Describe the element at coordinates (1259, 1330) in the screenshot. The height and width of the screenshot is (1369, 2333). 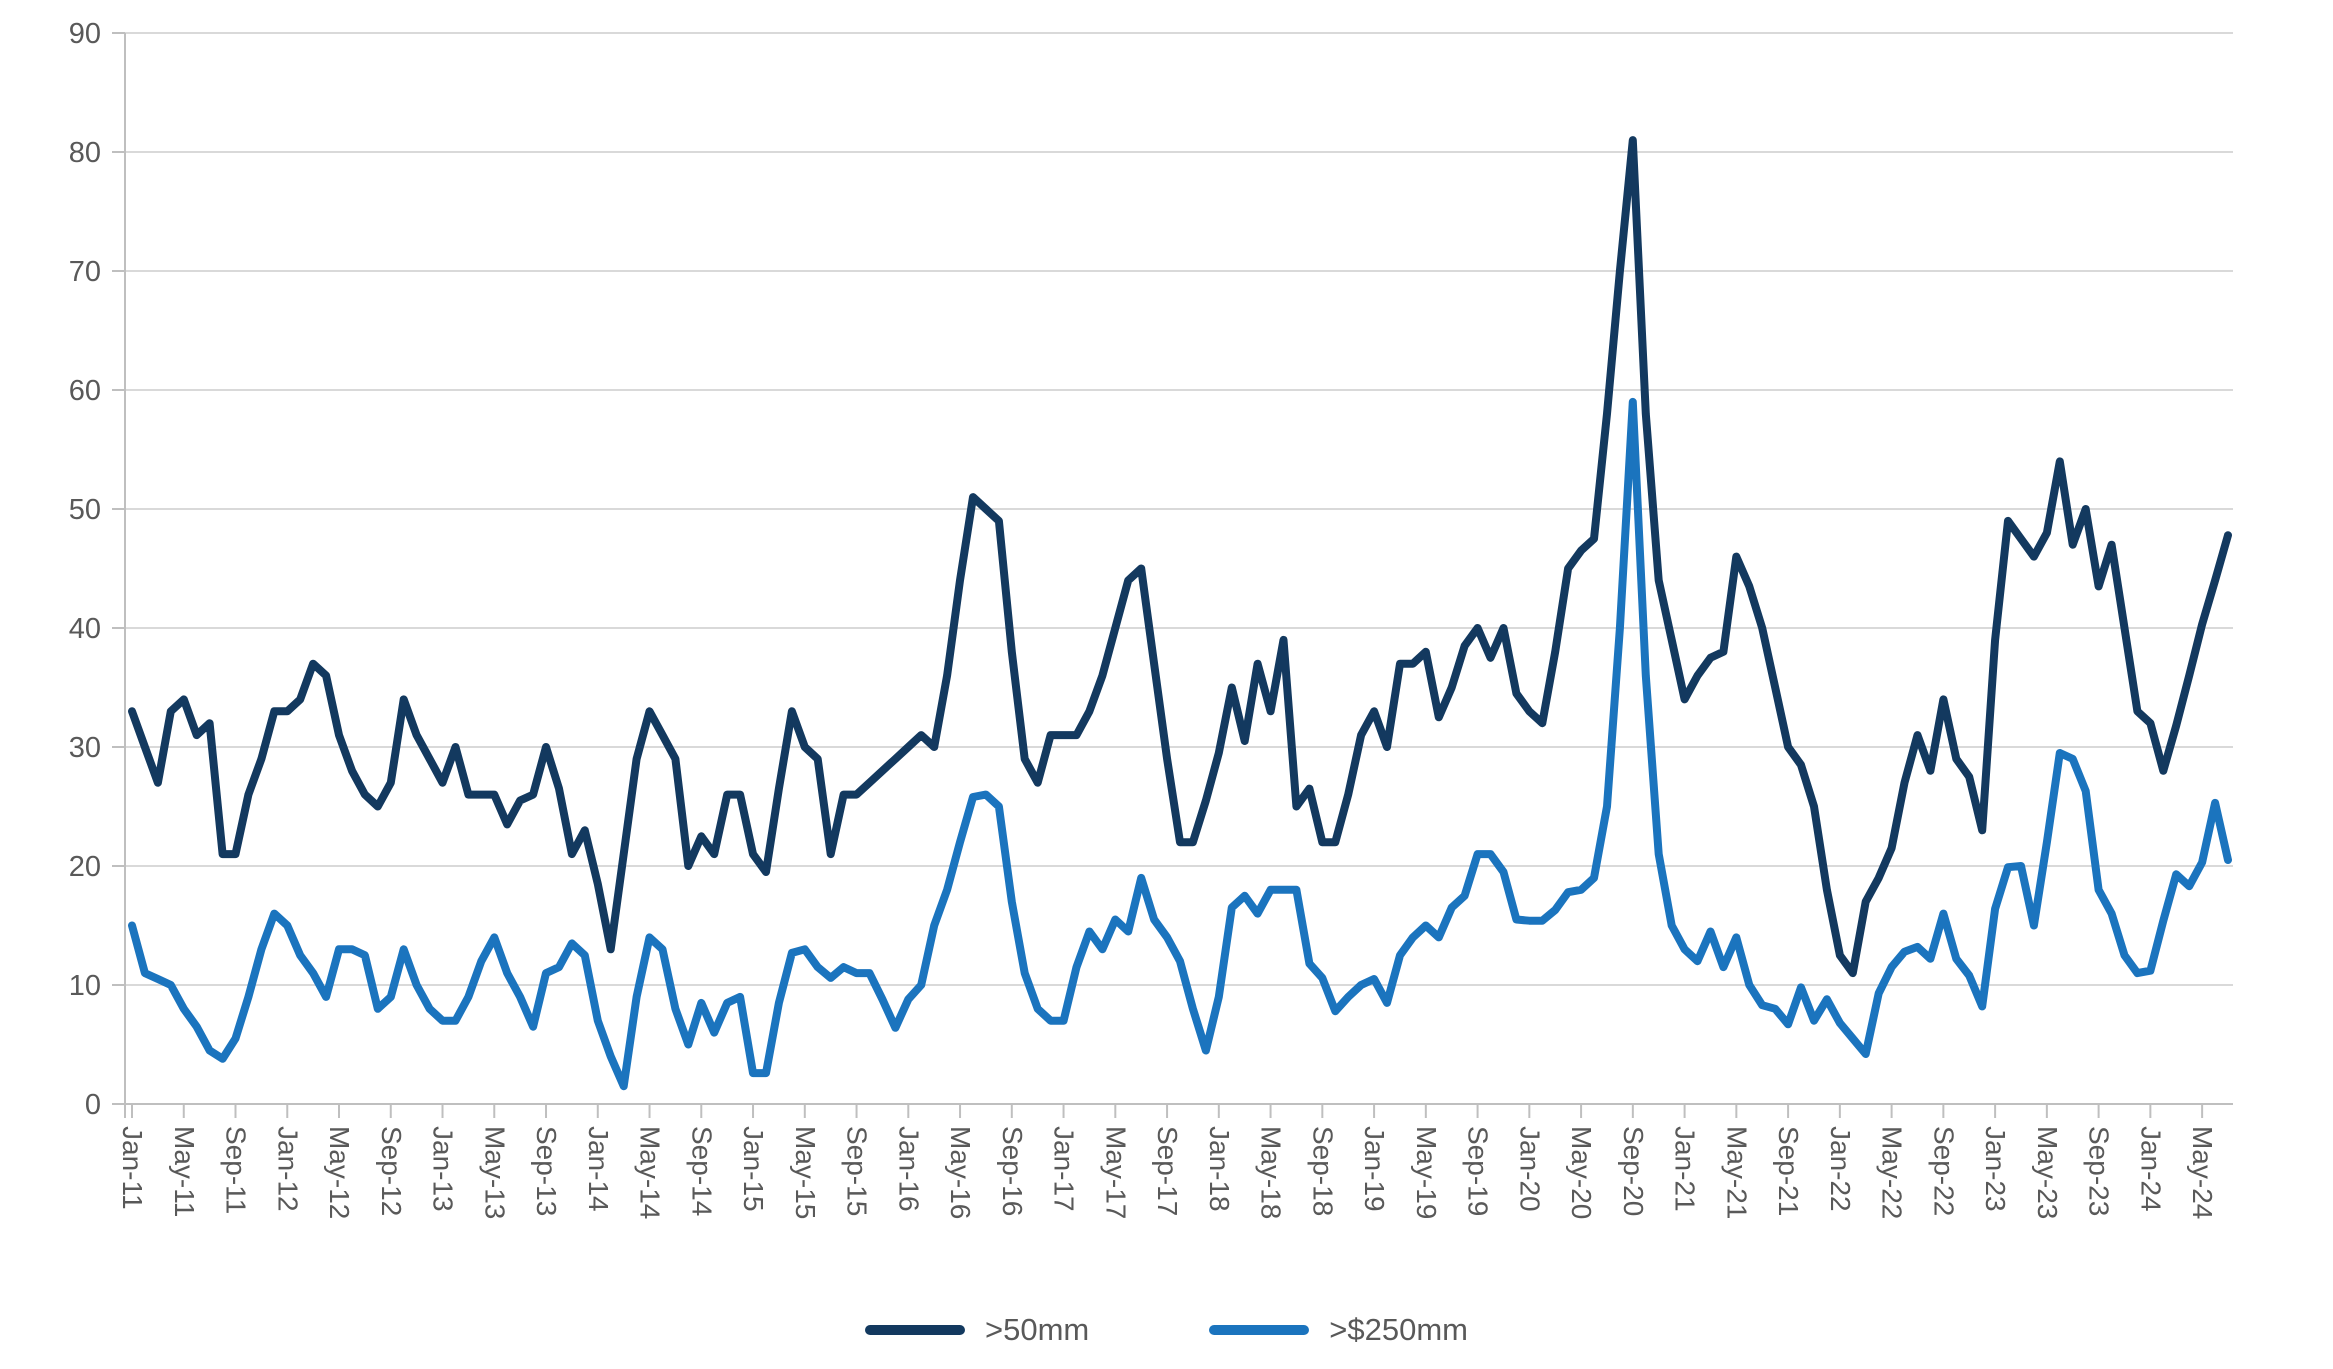
I see `legend-swatch-250mm-line` at that location.